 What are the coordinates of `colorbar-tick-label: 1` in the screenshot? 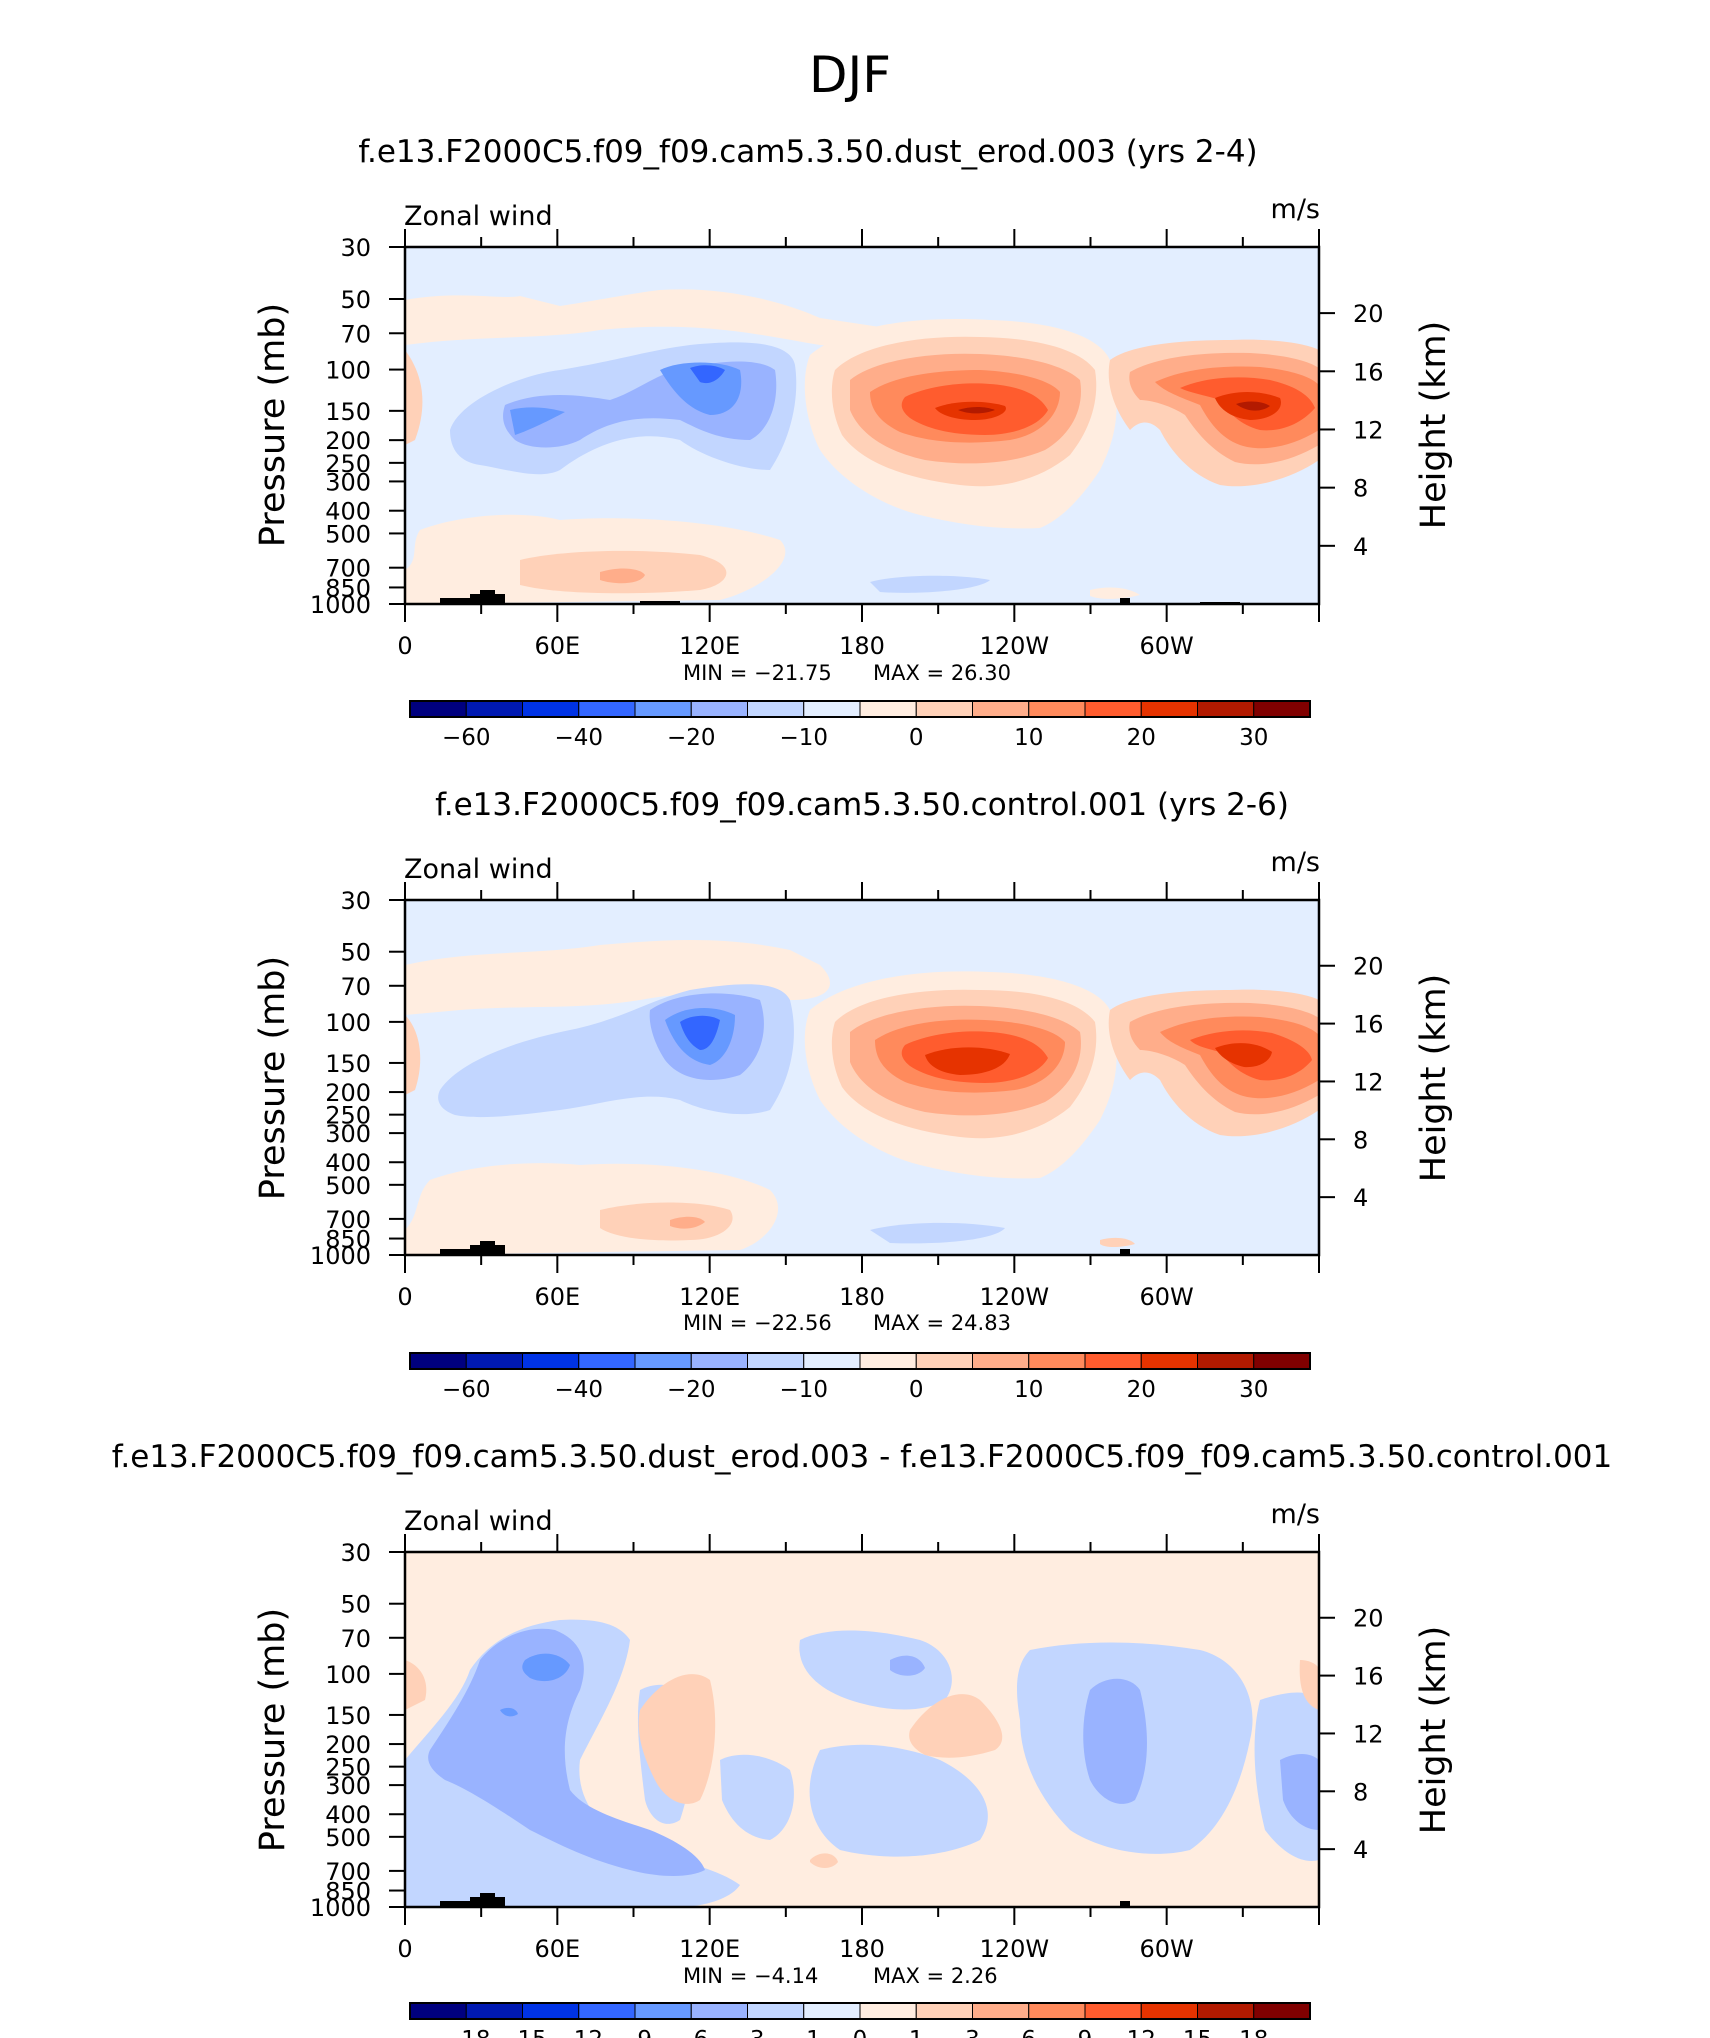 It's located at (916, 2032).